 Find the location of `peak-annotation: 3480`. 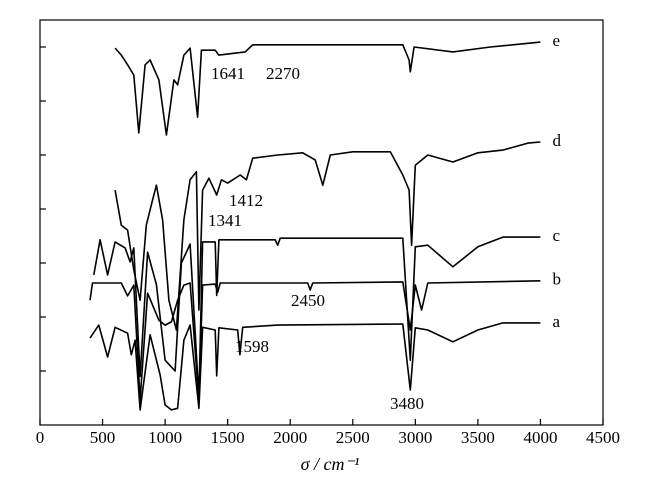

peak-annotation: 3480 is located at coordinates (407, 403).